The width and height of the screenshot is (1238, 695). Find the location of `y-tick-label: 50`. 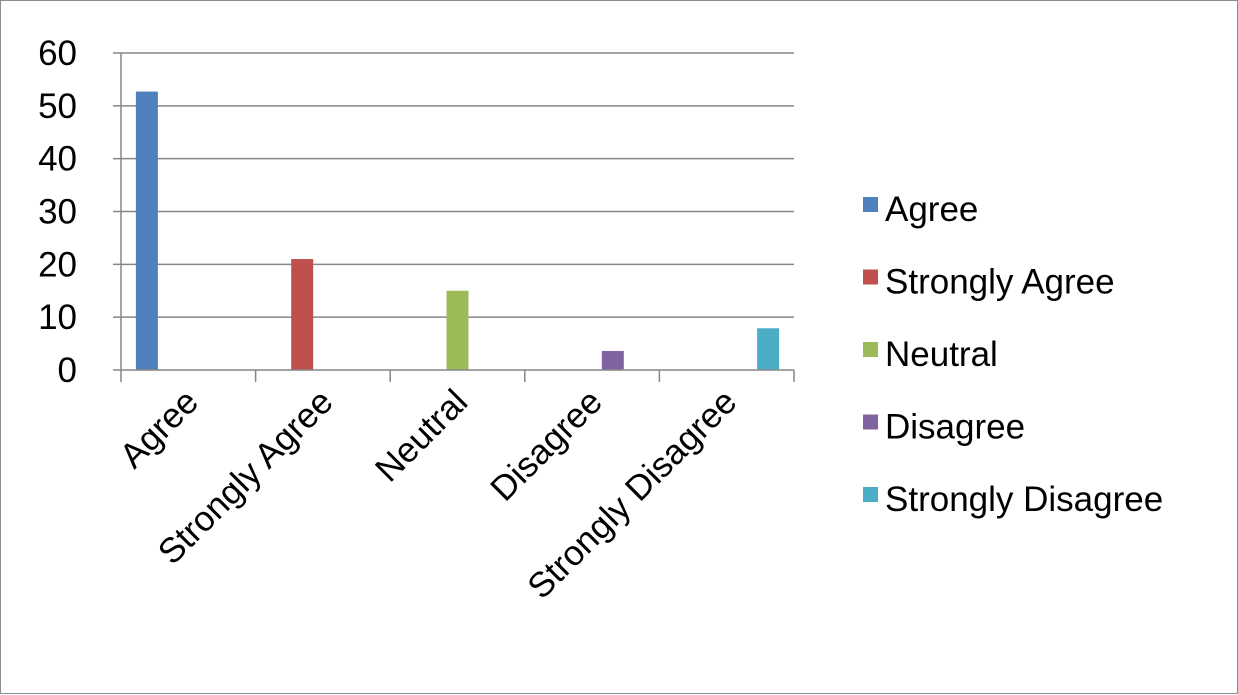

y-tick-label: 50 is located at coordinates (57, 106).